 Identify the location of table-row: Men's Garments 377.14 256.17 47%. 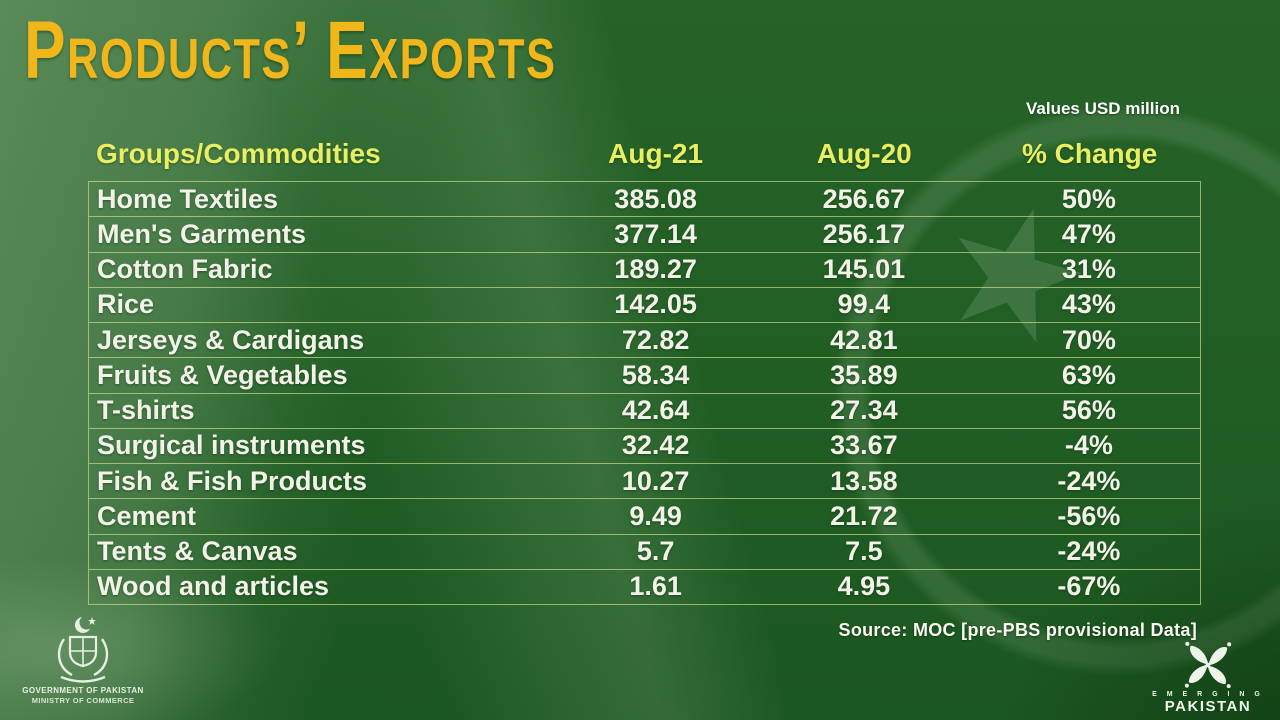
(644, 233).